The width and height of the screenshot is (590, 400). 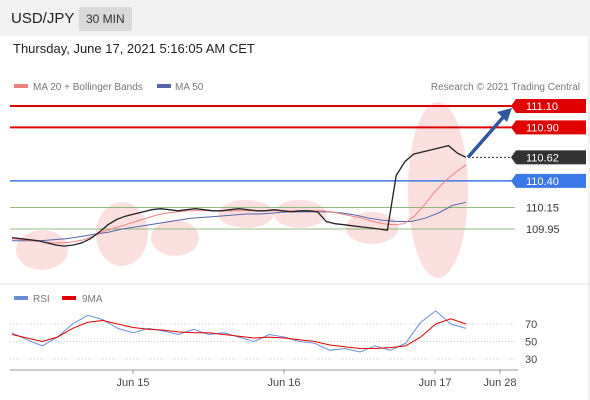 I want to click on level-badge-111.10, so click(x=551, y=106).